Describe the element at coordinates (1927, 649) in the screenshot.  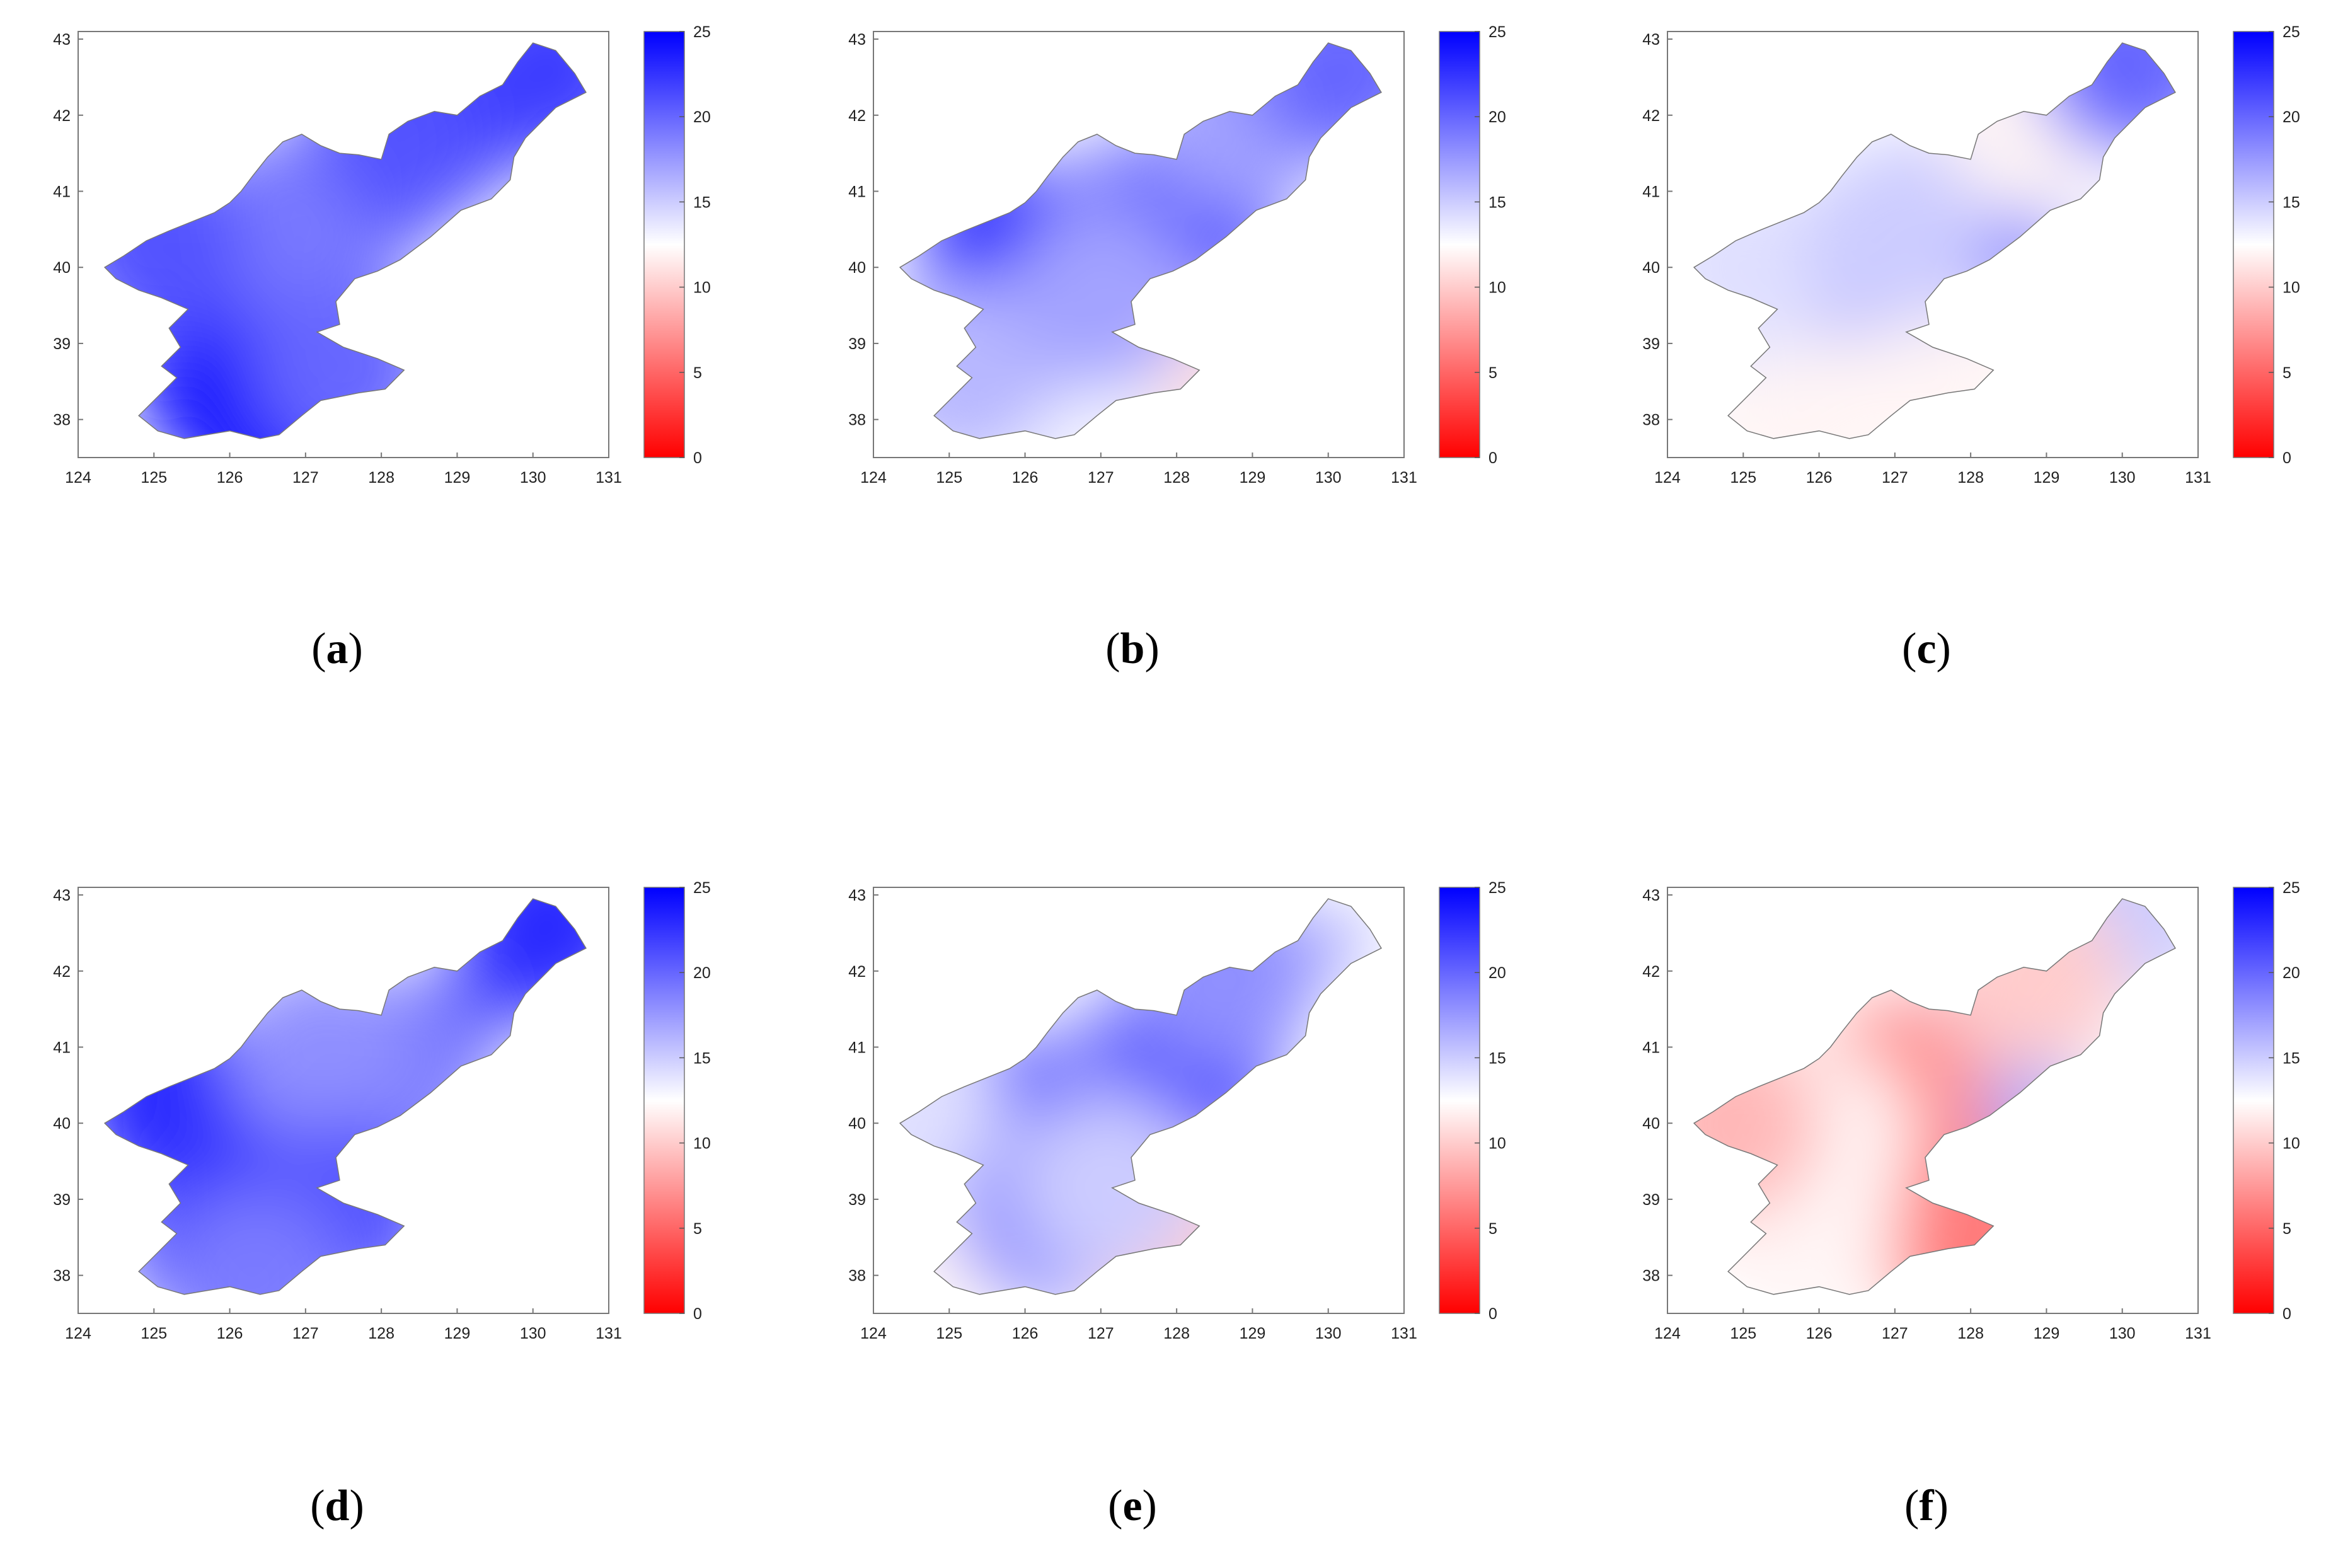
I see `panel-caption: (c)` at that location.